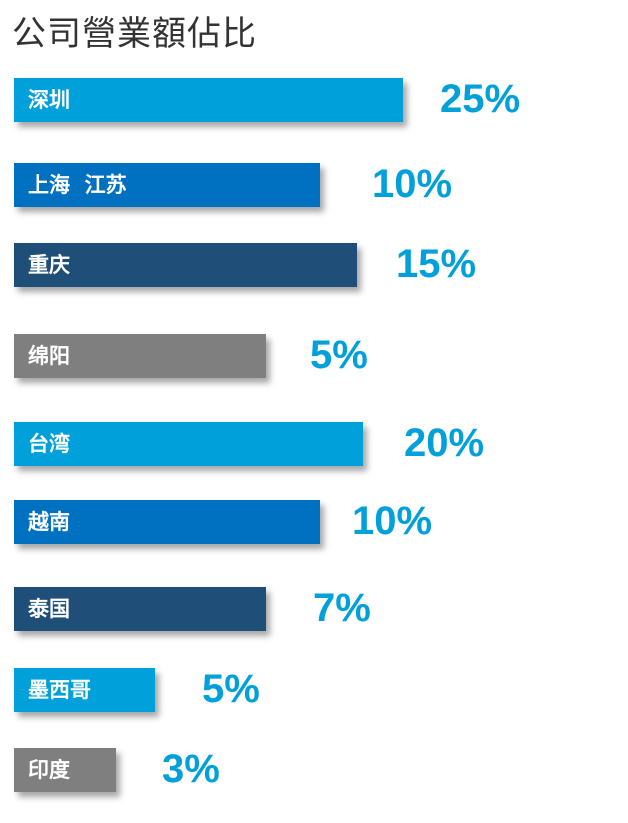 The width and height of the screenshot is (628, 823). What do you see at coordinates (49, 444) in the screenshot?
I see `bar-category-label: 台湾` at bounding box center [49, 444].